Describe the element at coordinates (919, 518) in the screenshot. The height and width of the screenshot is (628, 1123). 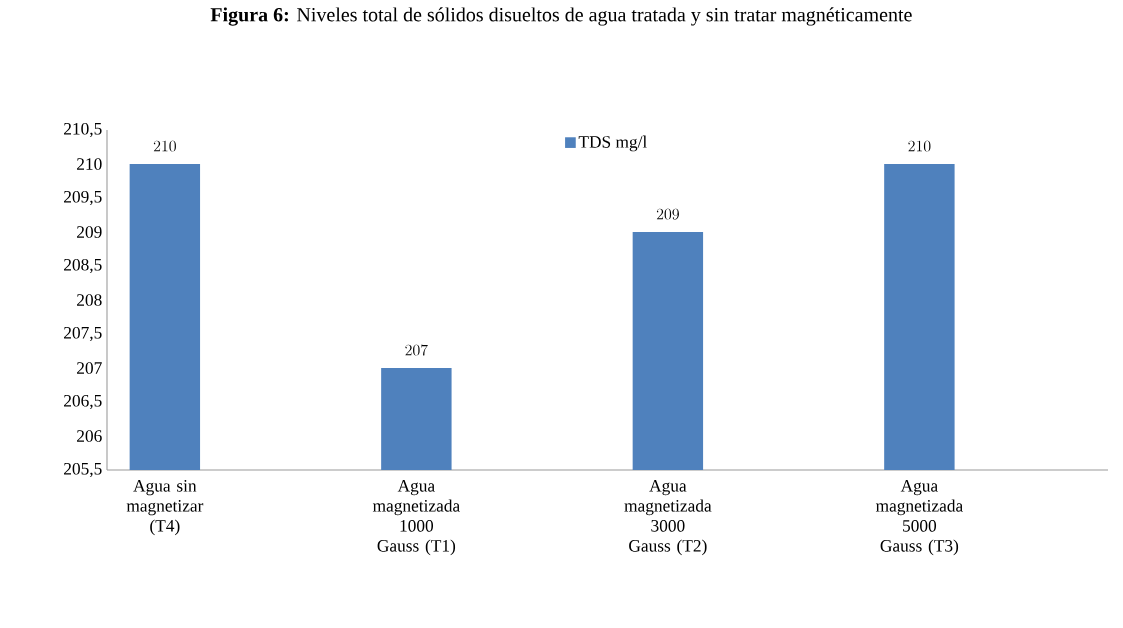
I see `x-tick-label: Agua magnetizada 5000 Gauss (T3)` at that location.